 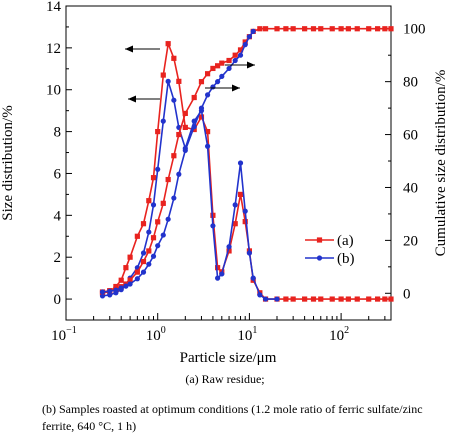 I want to click on y2-tick-label: 40, so click(x=410, y=188).